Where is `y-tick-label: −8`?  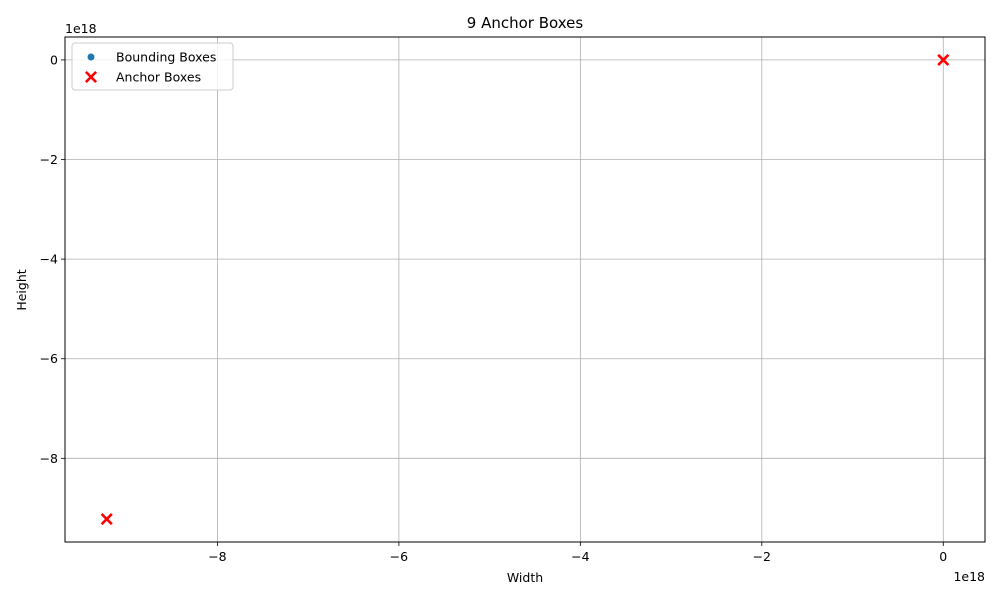
y-tick-label: −8 is located at coordinates (49, 458).